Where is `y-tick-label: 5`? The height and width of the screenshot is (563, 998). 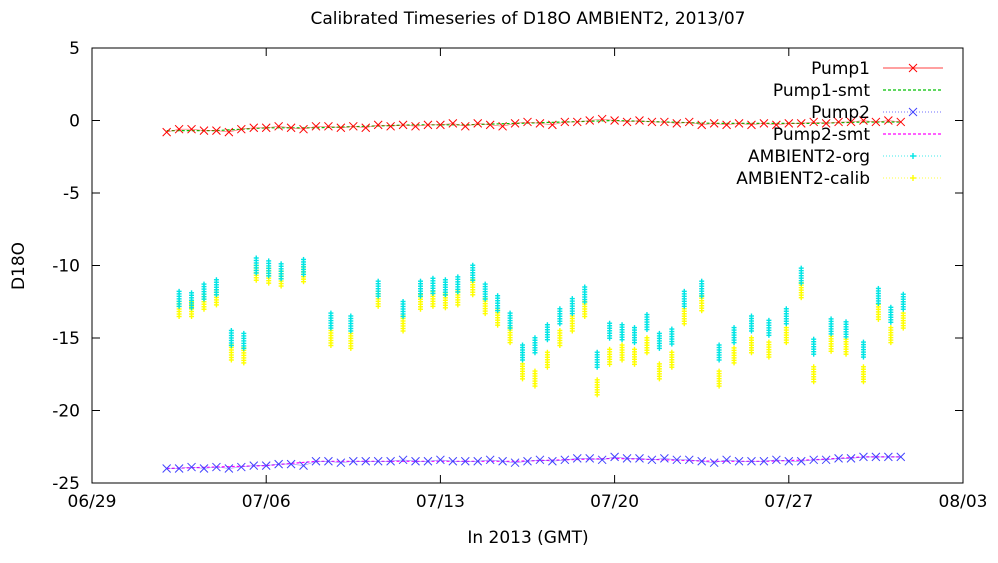 y-tick-label: 5 is located at coordinates (74, 49).